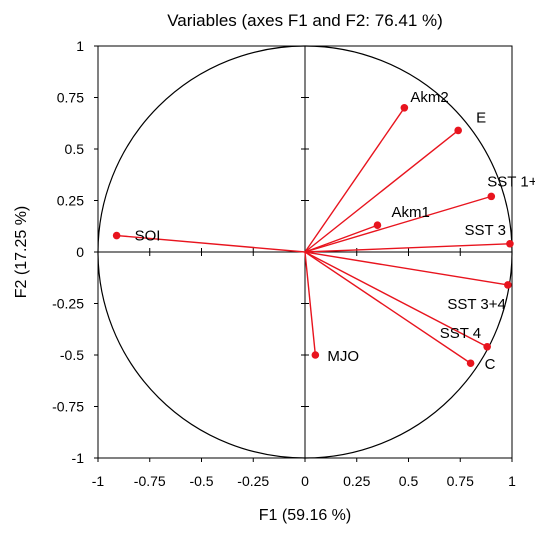 This screenshot has width=535, height=533. Describe the element at coordinates (68, 304) in the screenshot. I see `y-tick-label: -0.25` at that location.